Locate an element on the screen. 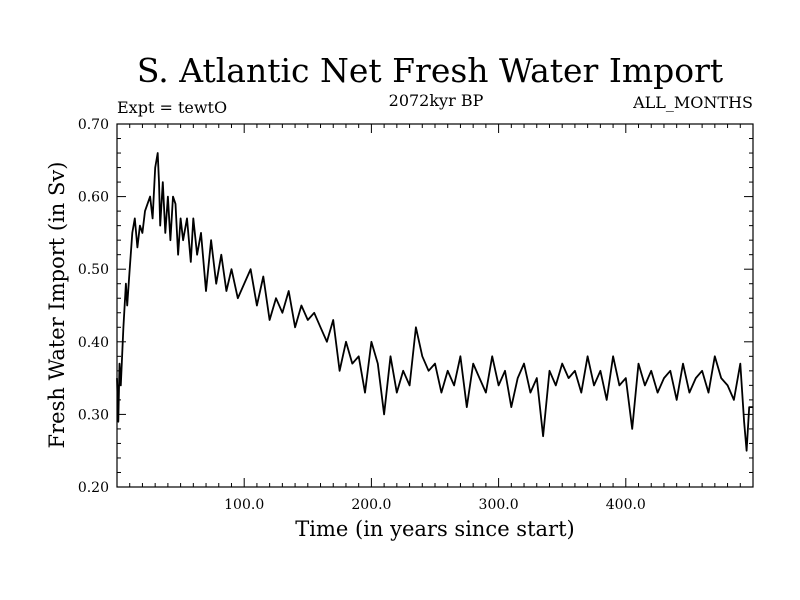  chart-title: S. Atlantic Net Fresh Water Import is located at coordinates (430, 70).